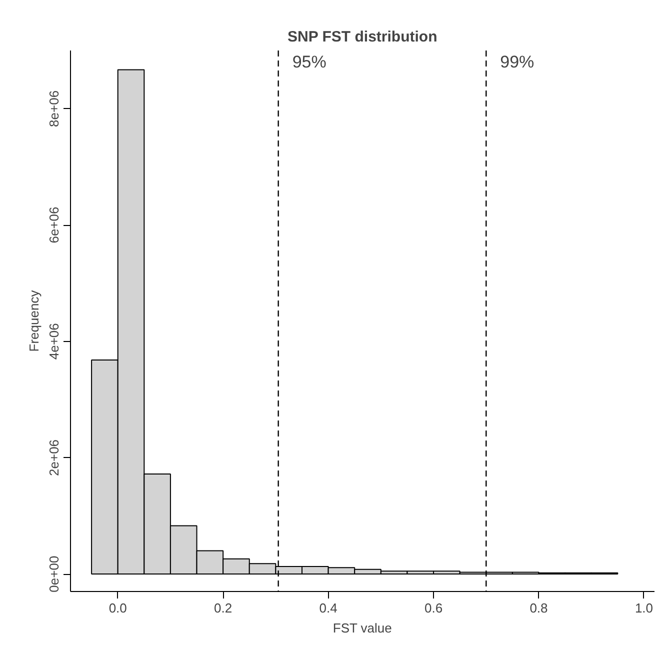 Image resolution: width=664 pixels, height=661 pixels. I want to click on y-tick-label: 6e+06, so click(54, 225).